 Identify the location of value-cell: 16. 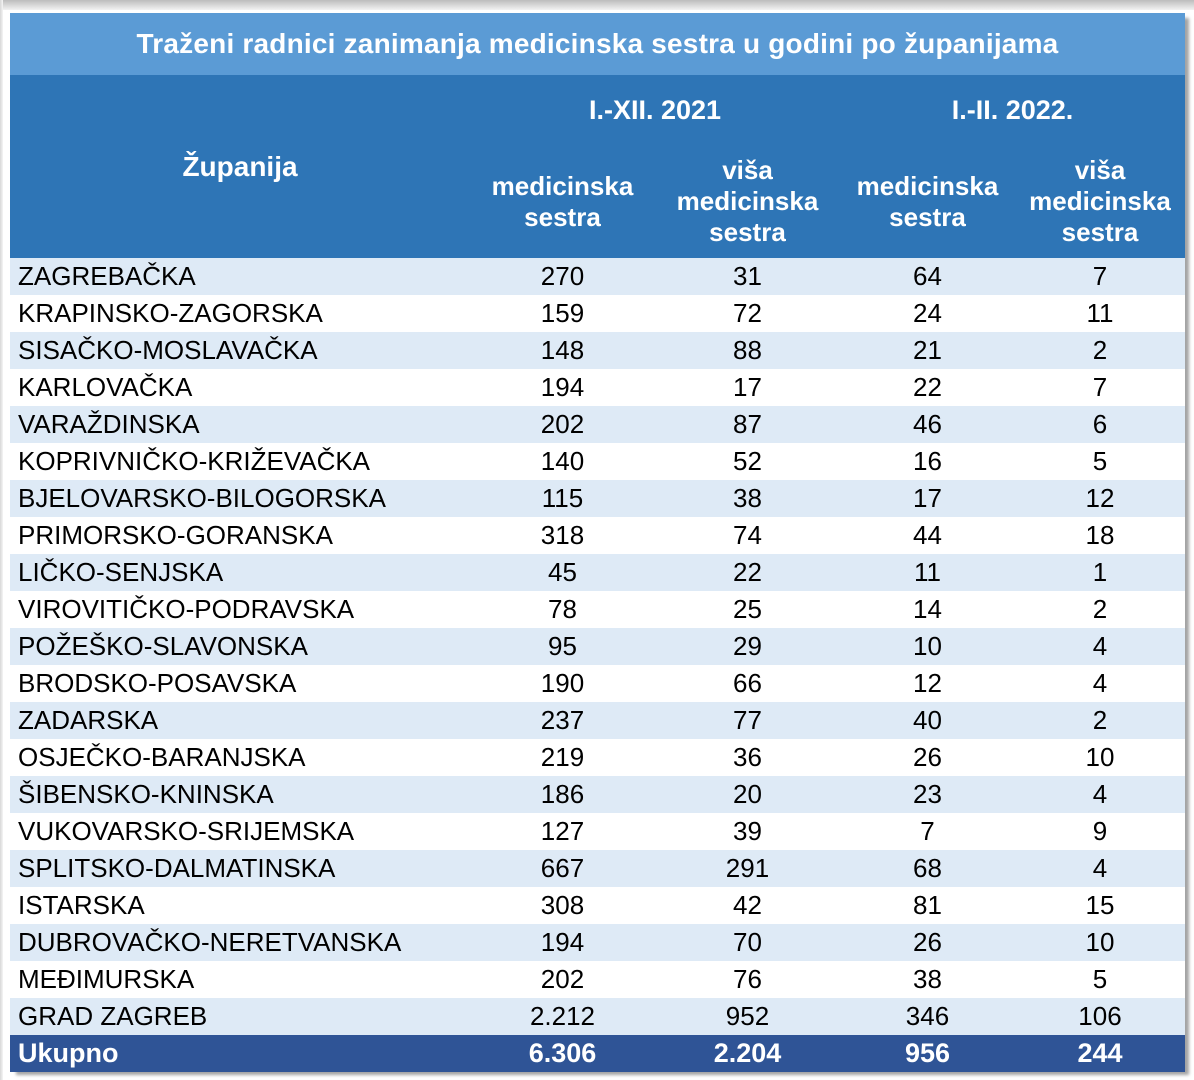
(927, 461).